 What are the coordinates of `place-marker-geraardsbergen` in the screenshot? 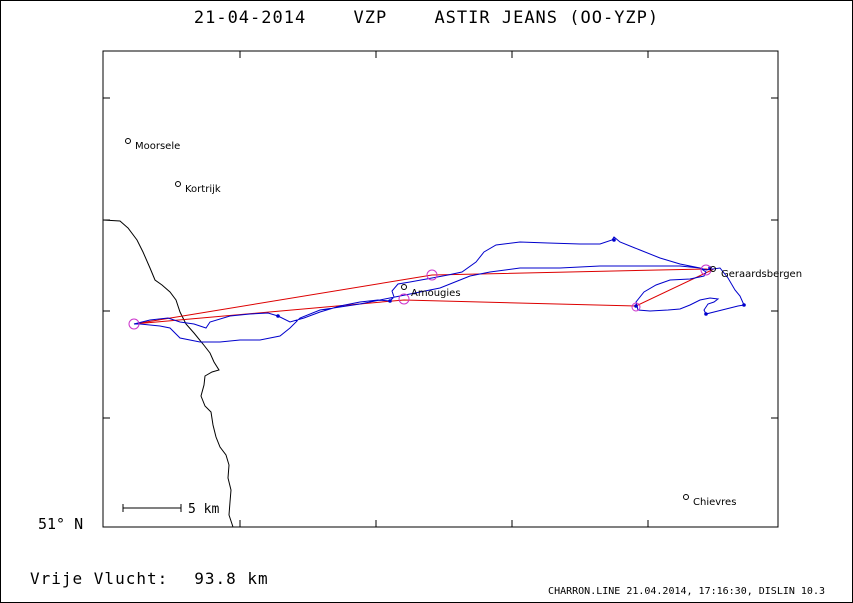 It's located at (713, 269).